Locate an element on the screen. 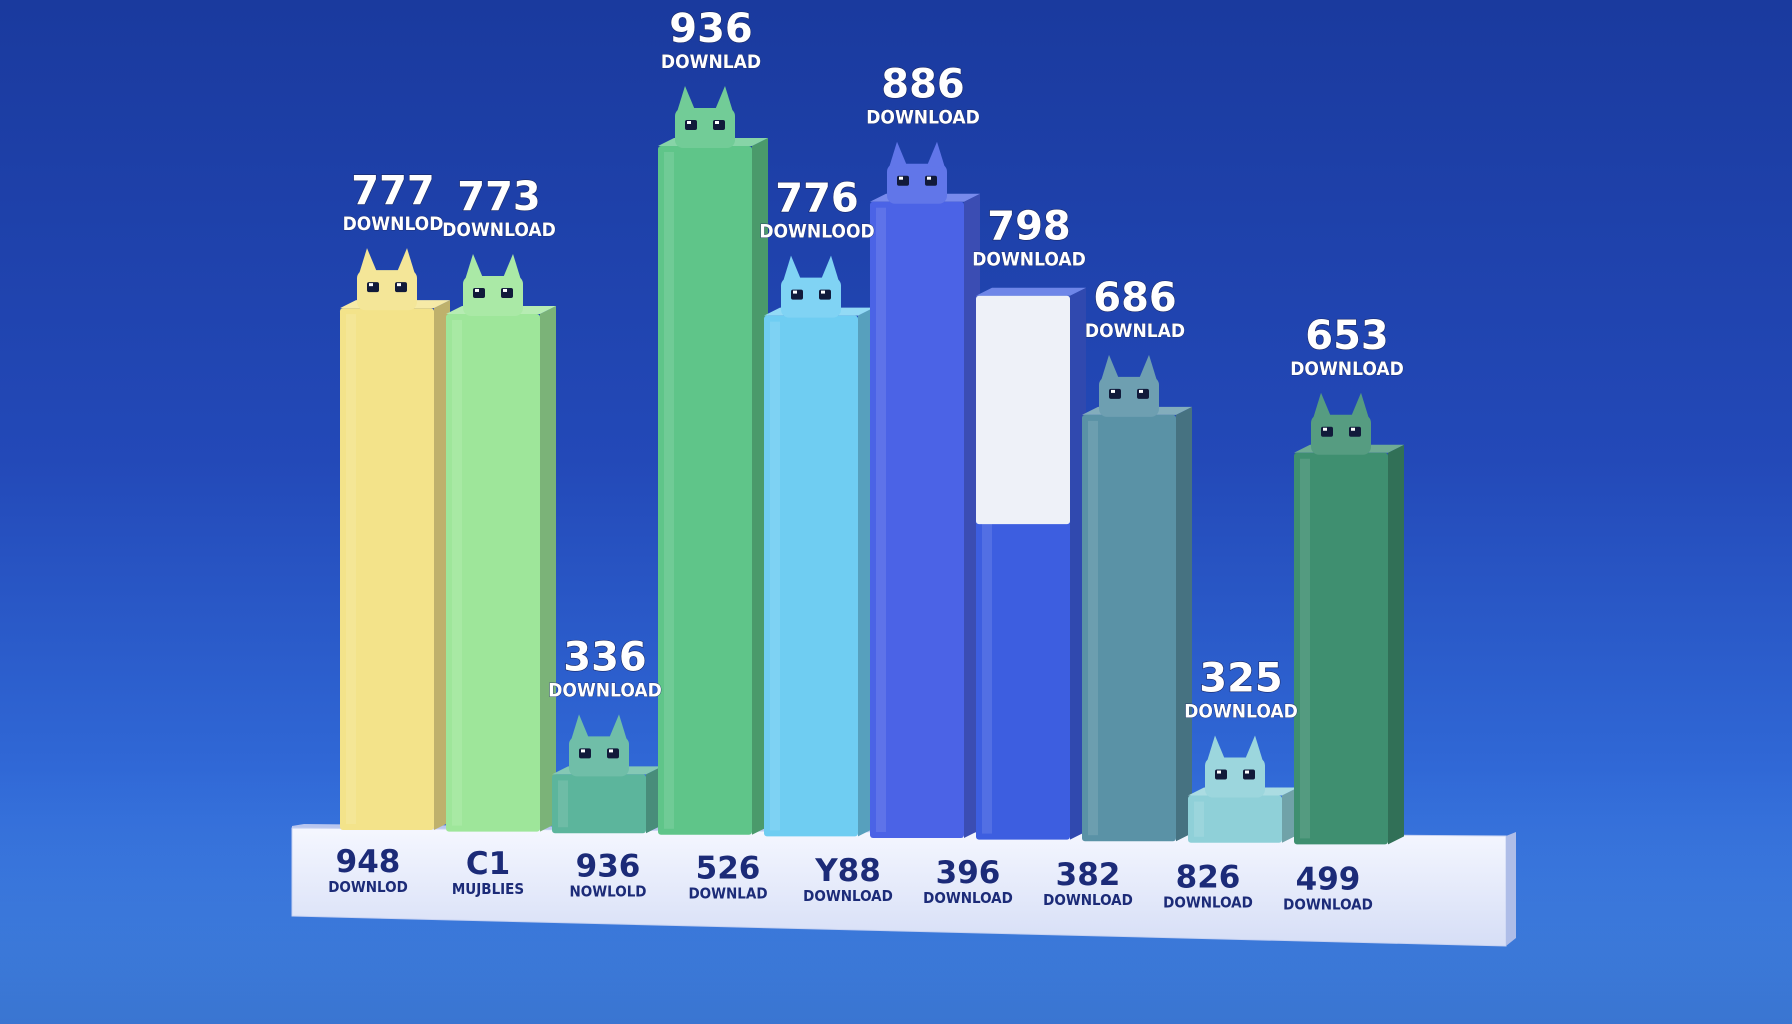 The height and width of the screenshot is (1024, 1792). mascot-tentacle-beast is located at coordinates (1235, 766).